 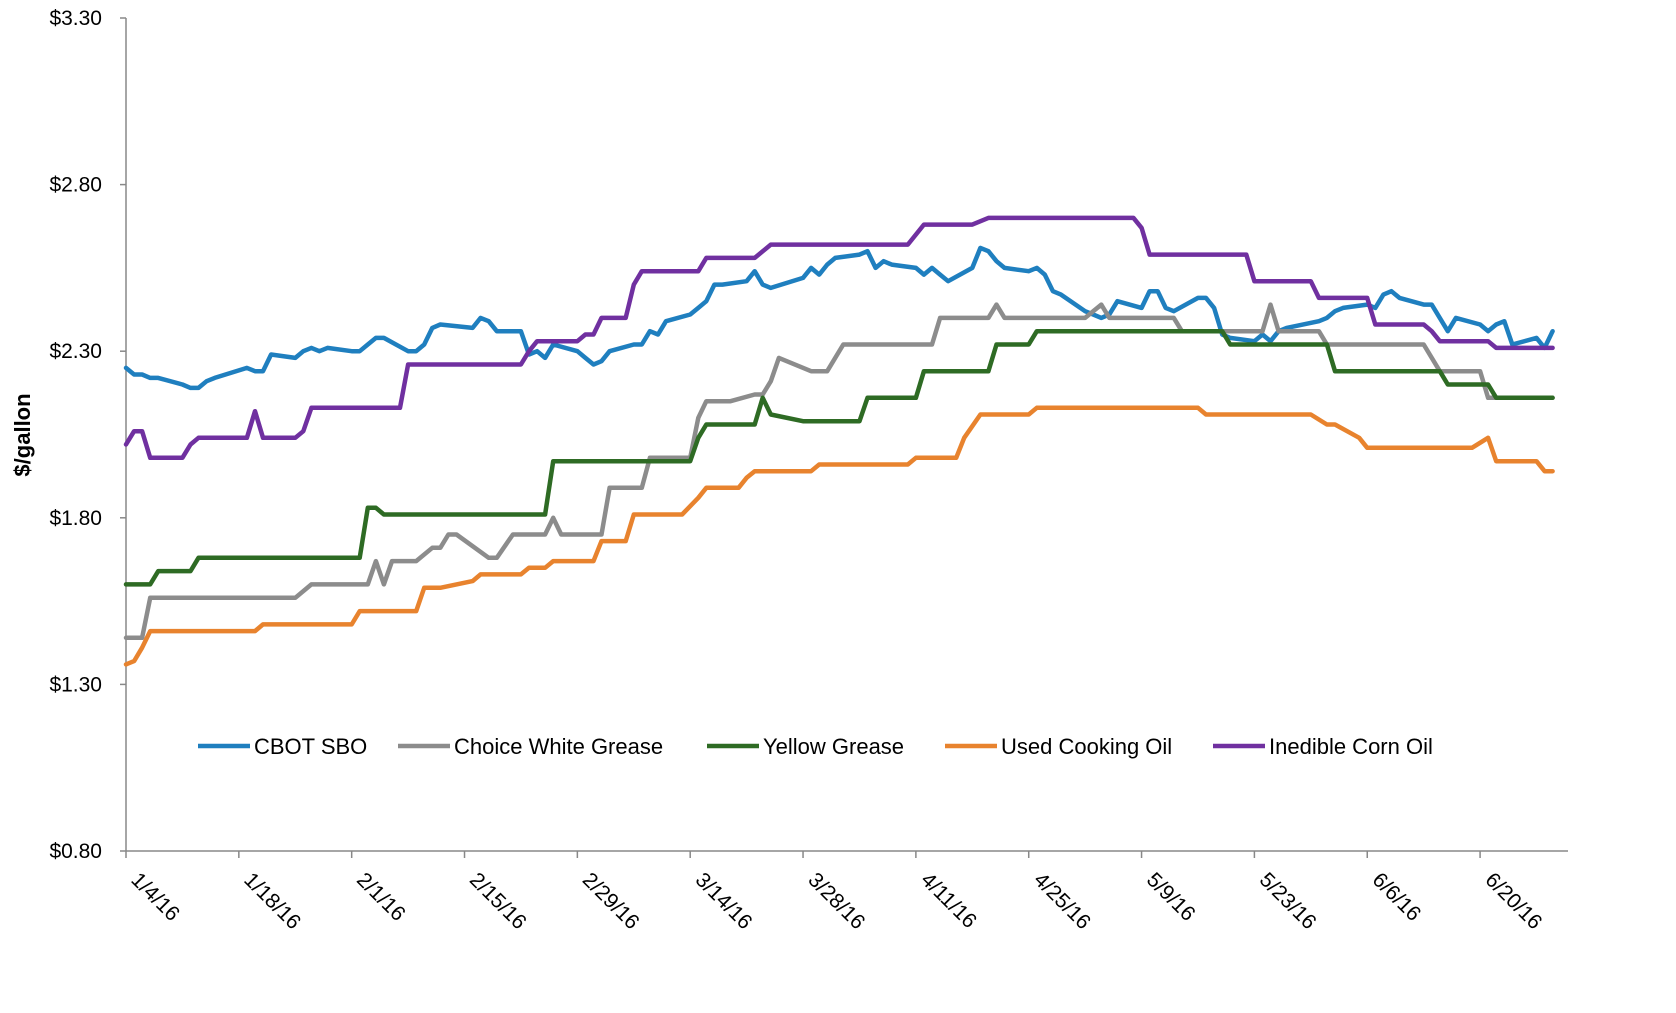 What do you see at coordinates (1351, 746) in the screenshot?
I see `legend-label: Inedible Corn Oil` at bounding box center [1351, 746].